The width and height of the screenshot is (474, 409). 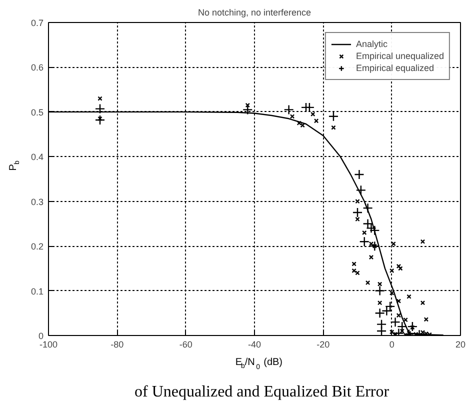 What do you see at coordinates (37, 112) in the screenshot?
I see `y-tick-label: 0.5` at bounding box center [37, 112].